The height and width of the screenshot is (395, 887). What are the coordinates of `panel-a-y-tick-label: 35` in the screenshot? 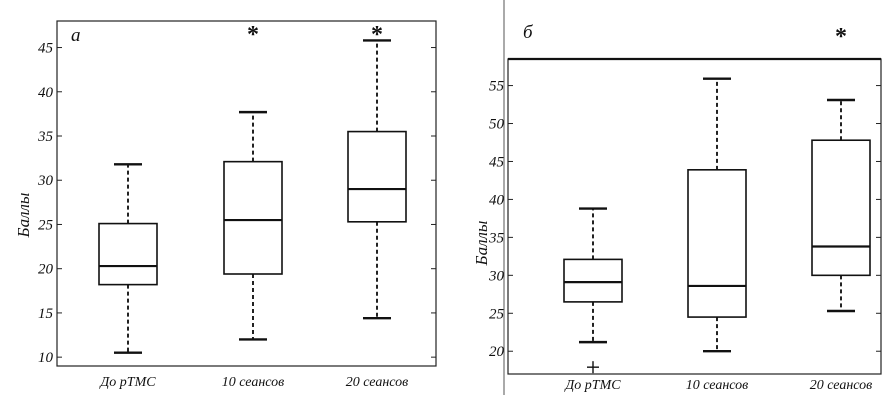 It's located at (45, 137).